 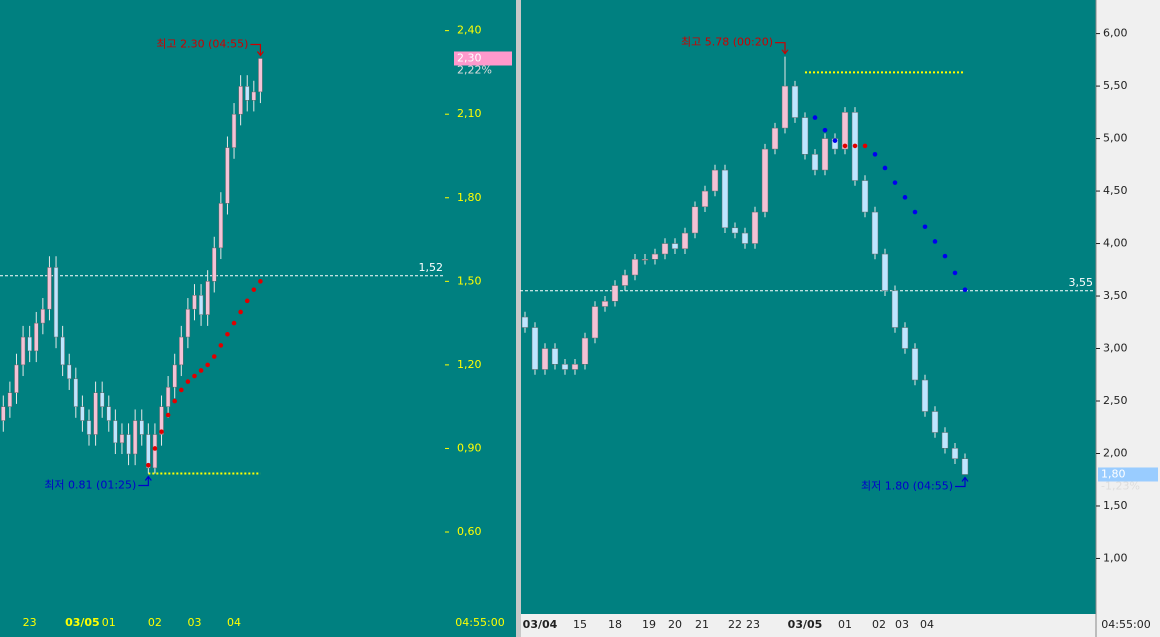 What do you see at coordinates (431, 267) in the screenshot?
I see `reference-label: 1,52` at bounding box center [431, 267].